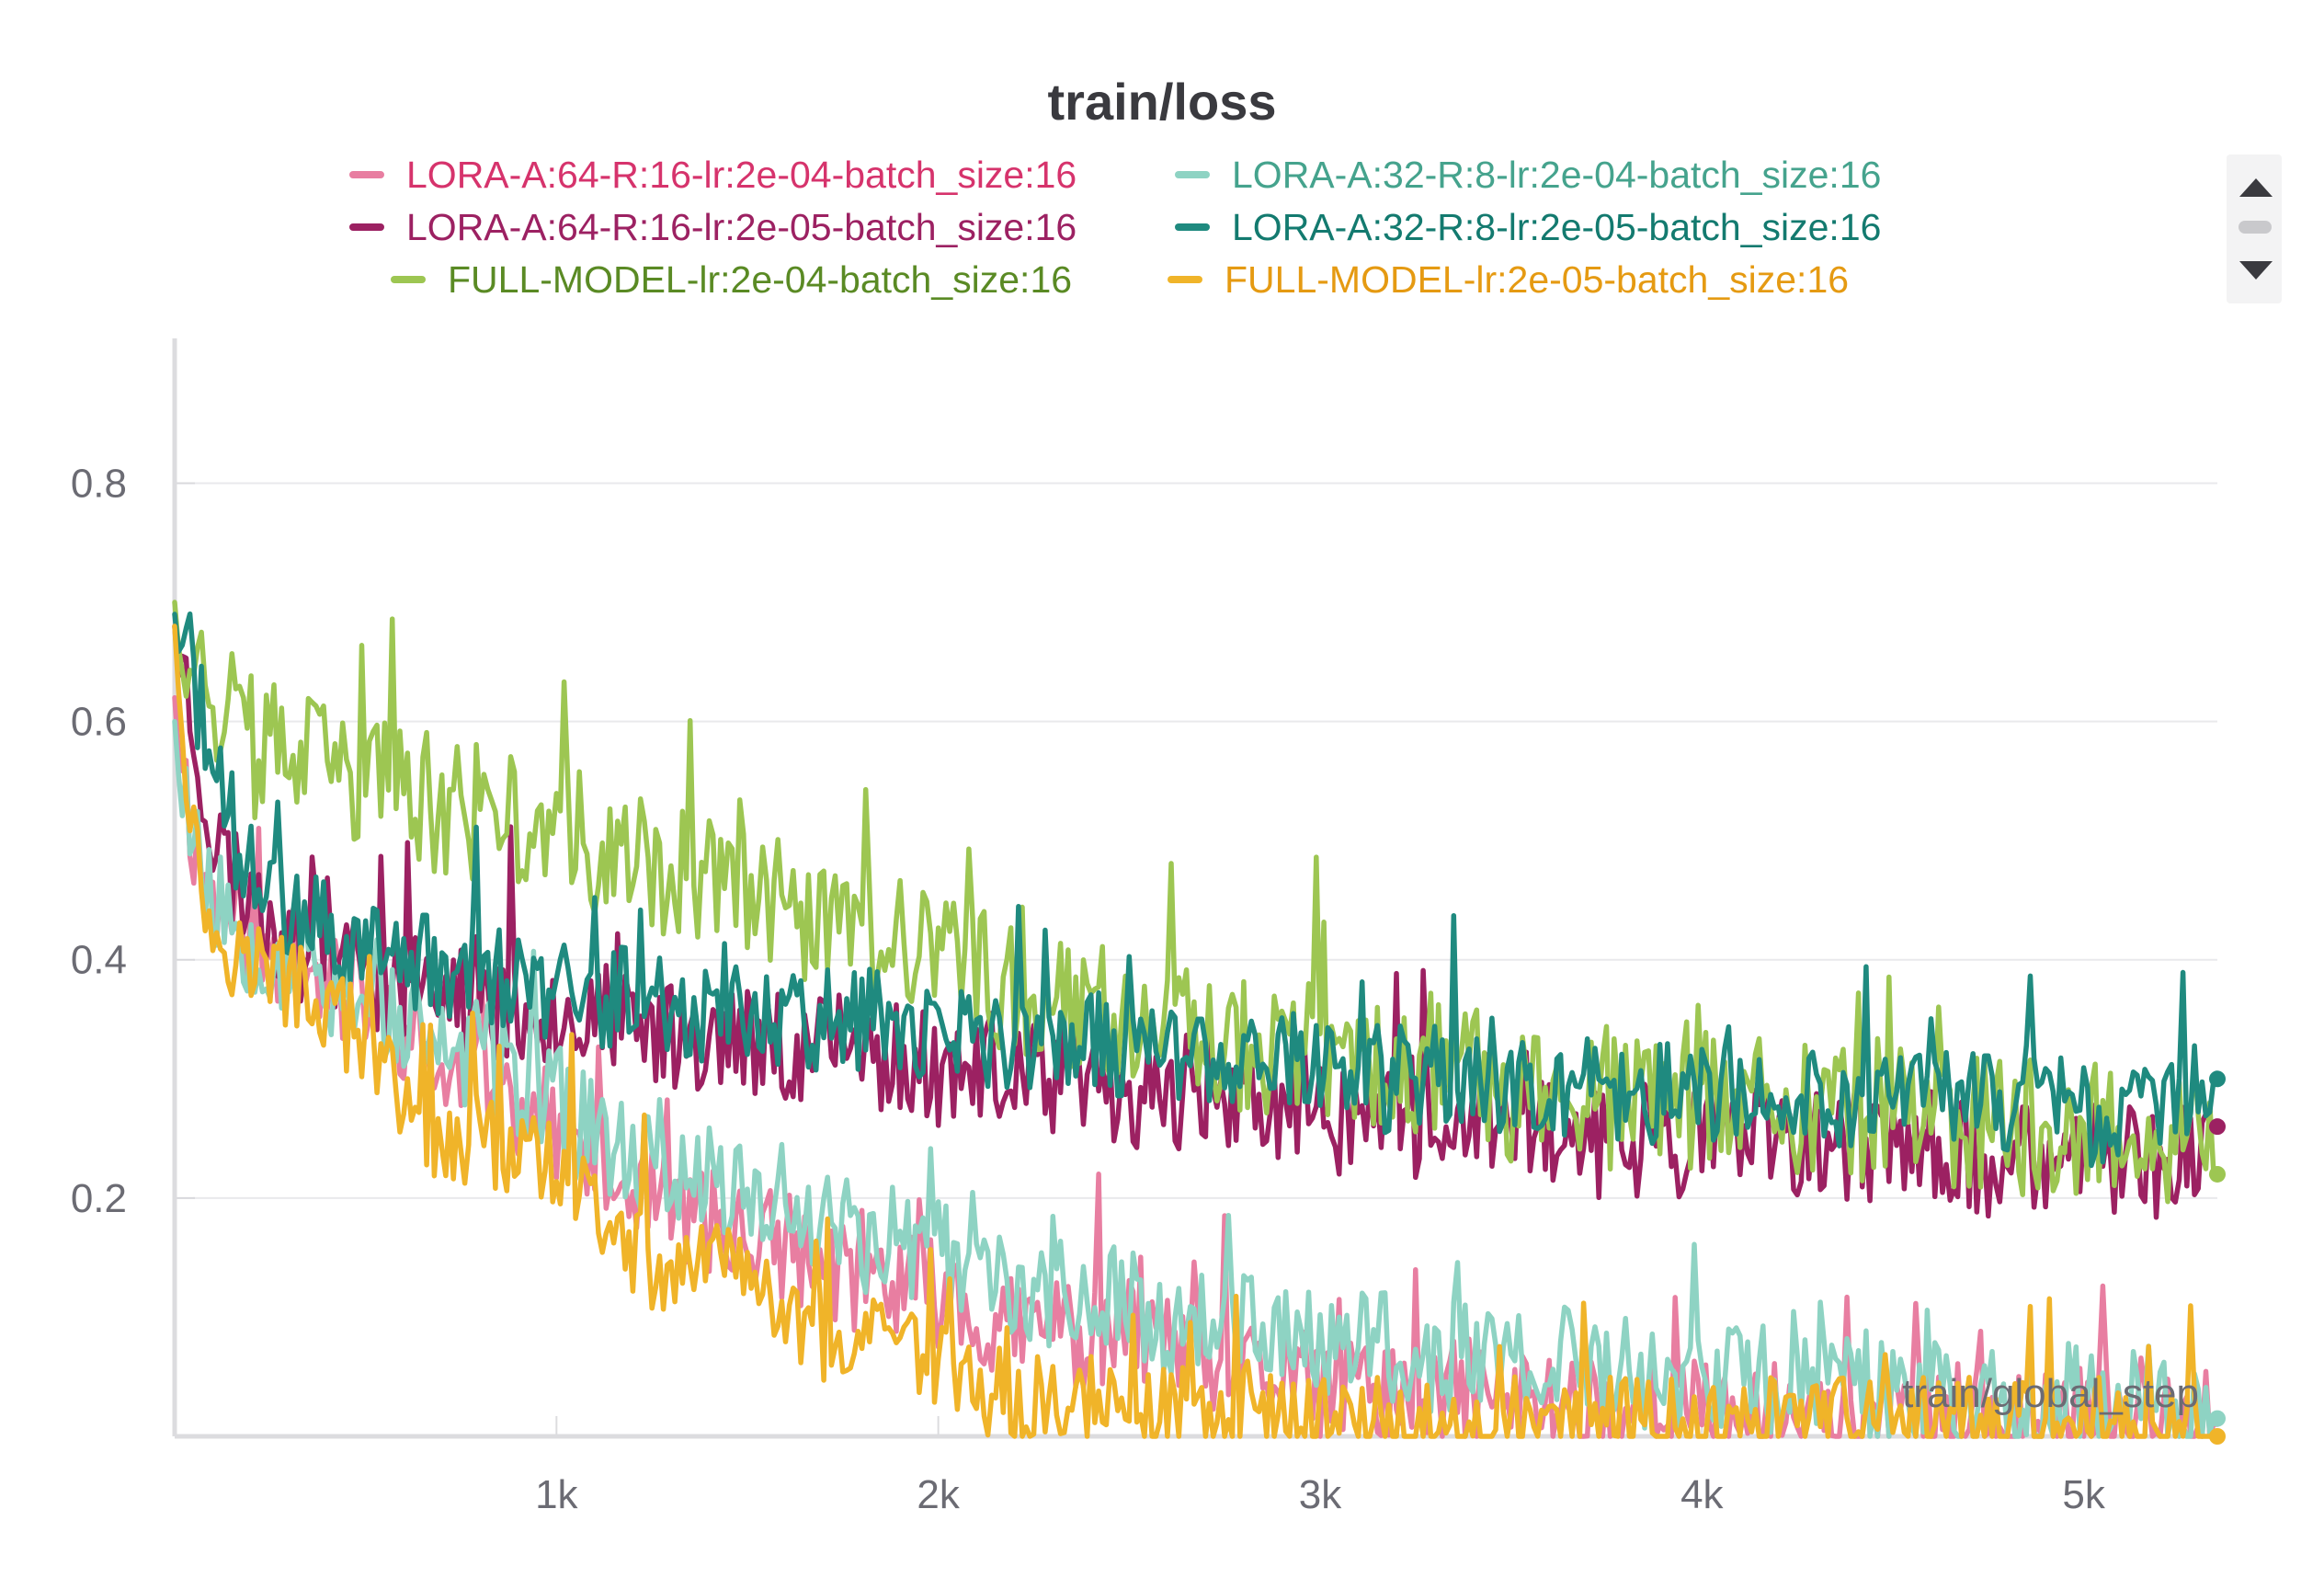 Image resolution: width=2324 pixels, height=1589 pixels. I want to click on scroll-up-icon, so click(2256, 188).